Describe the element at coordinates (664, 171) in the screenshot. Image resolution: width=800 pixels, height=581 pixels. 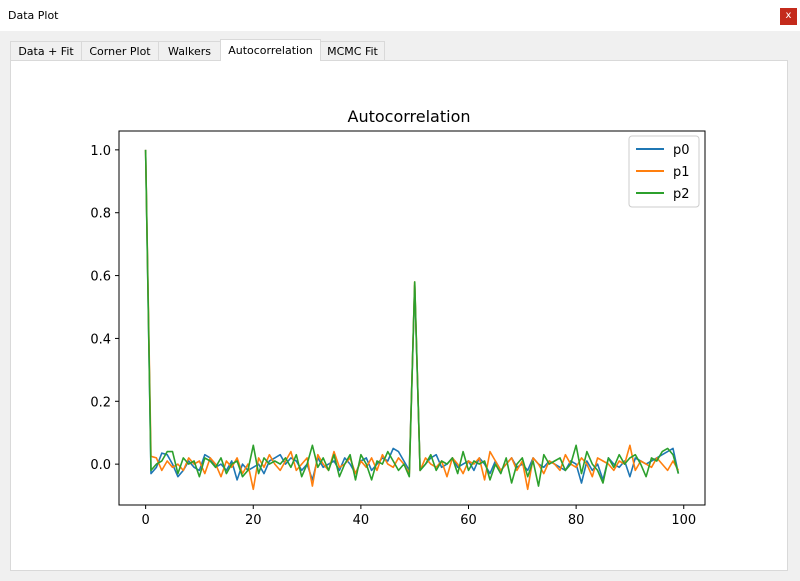
I see `legend: p0 p1 p2` at that location.